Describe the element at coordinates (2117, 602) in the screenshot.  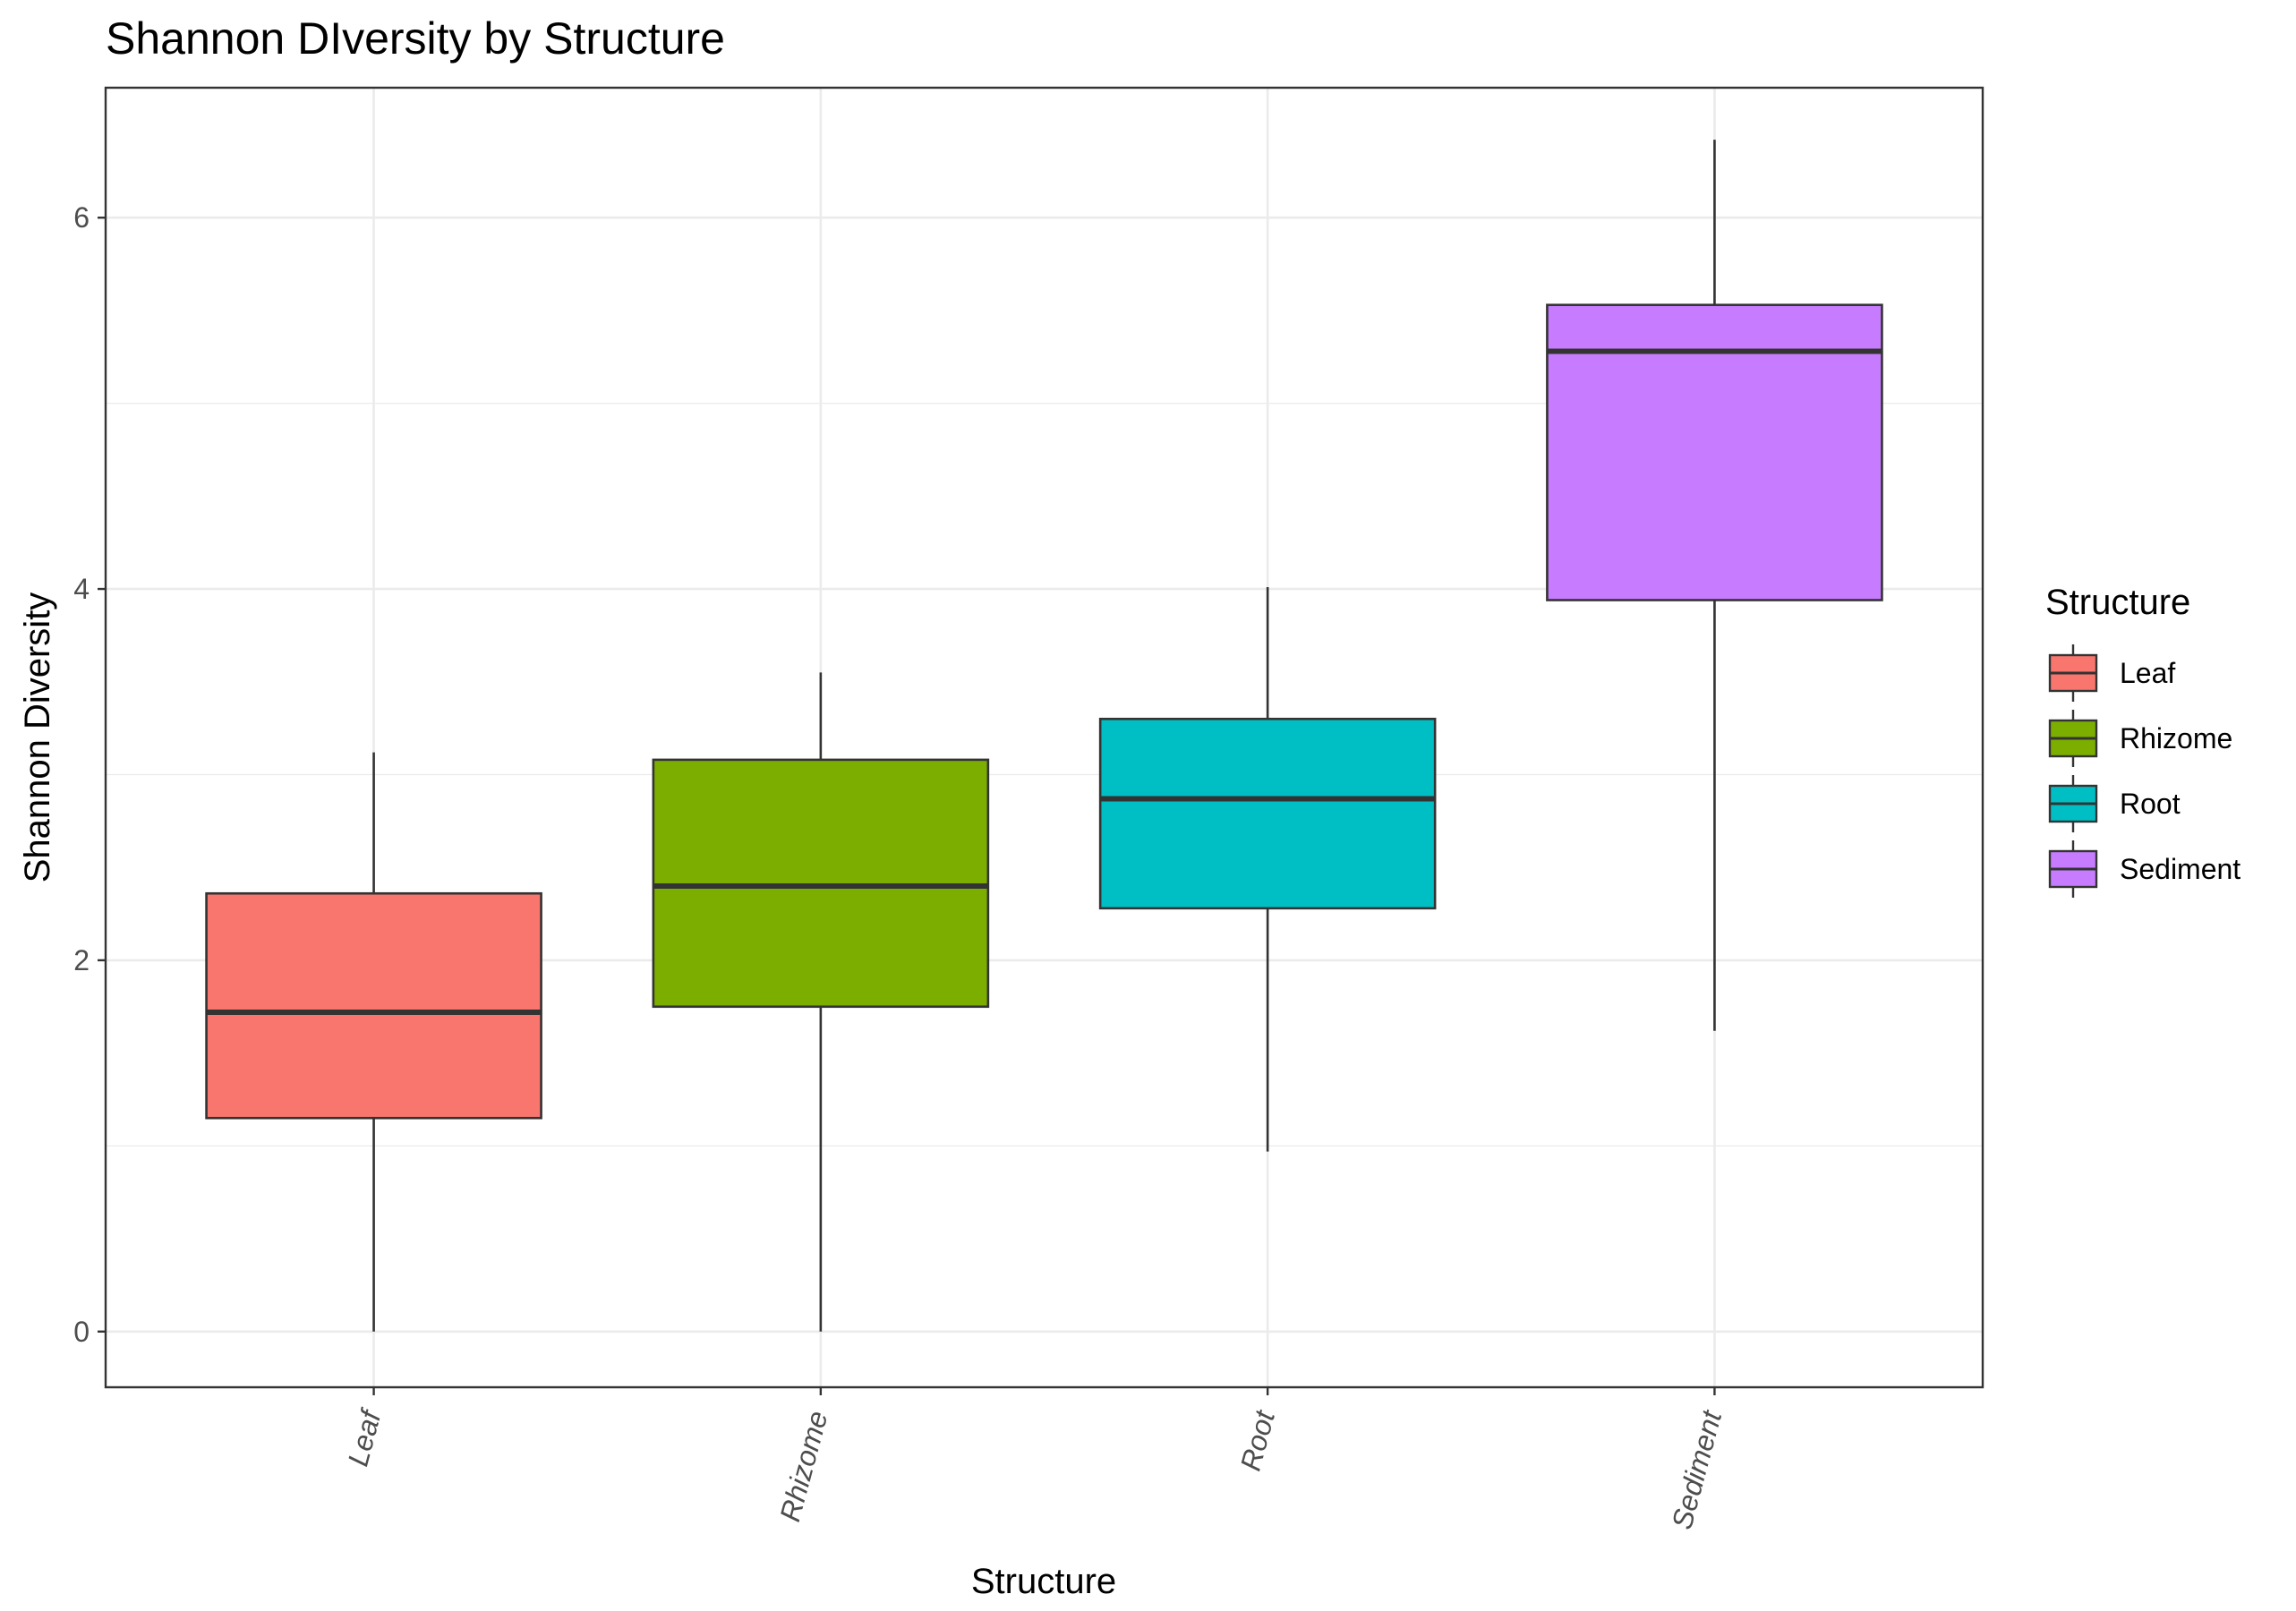
I see `legend-title: Structure` at that location.